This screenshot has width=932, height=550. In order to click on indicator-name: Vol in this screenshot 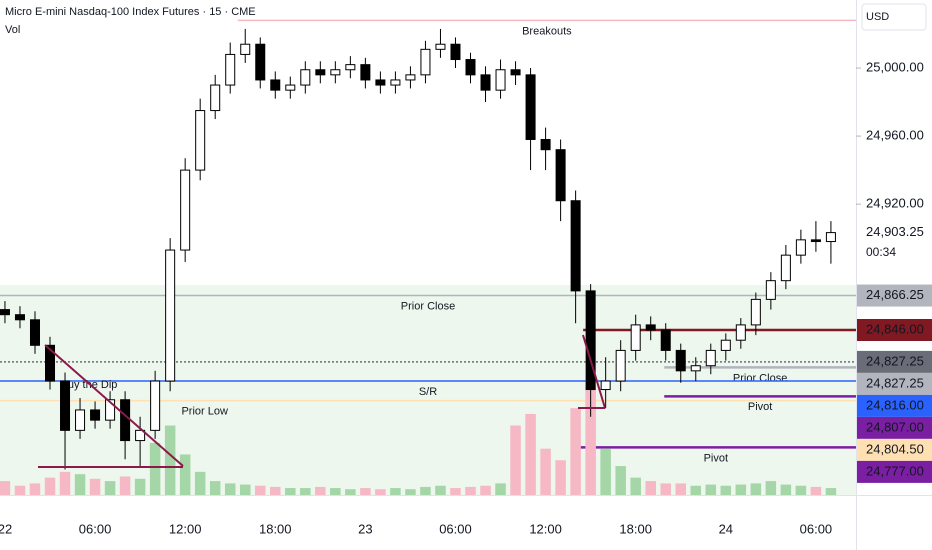, I will do `click(12, 30)`.